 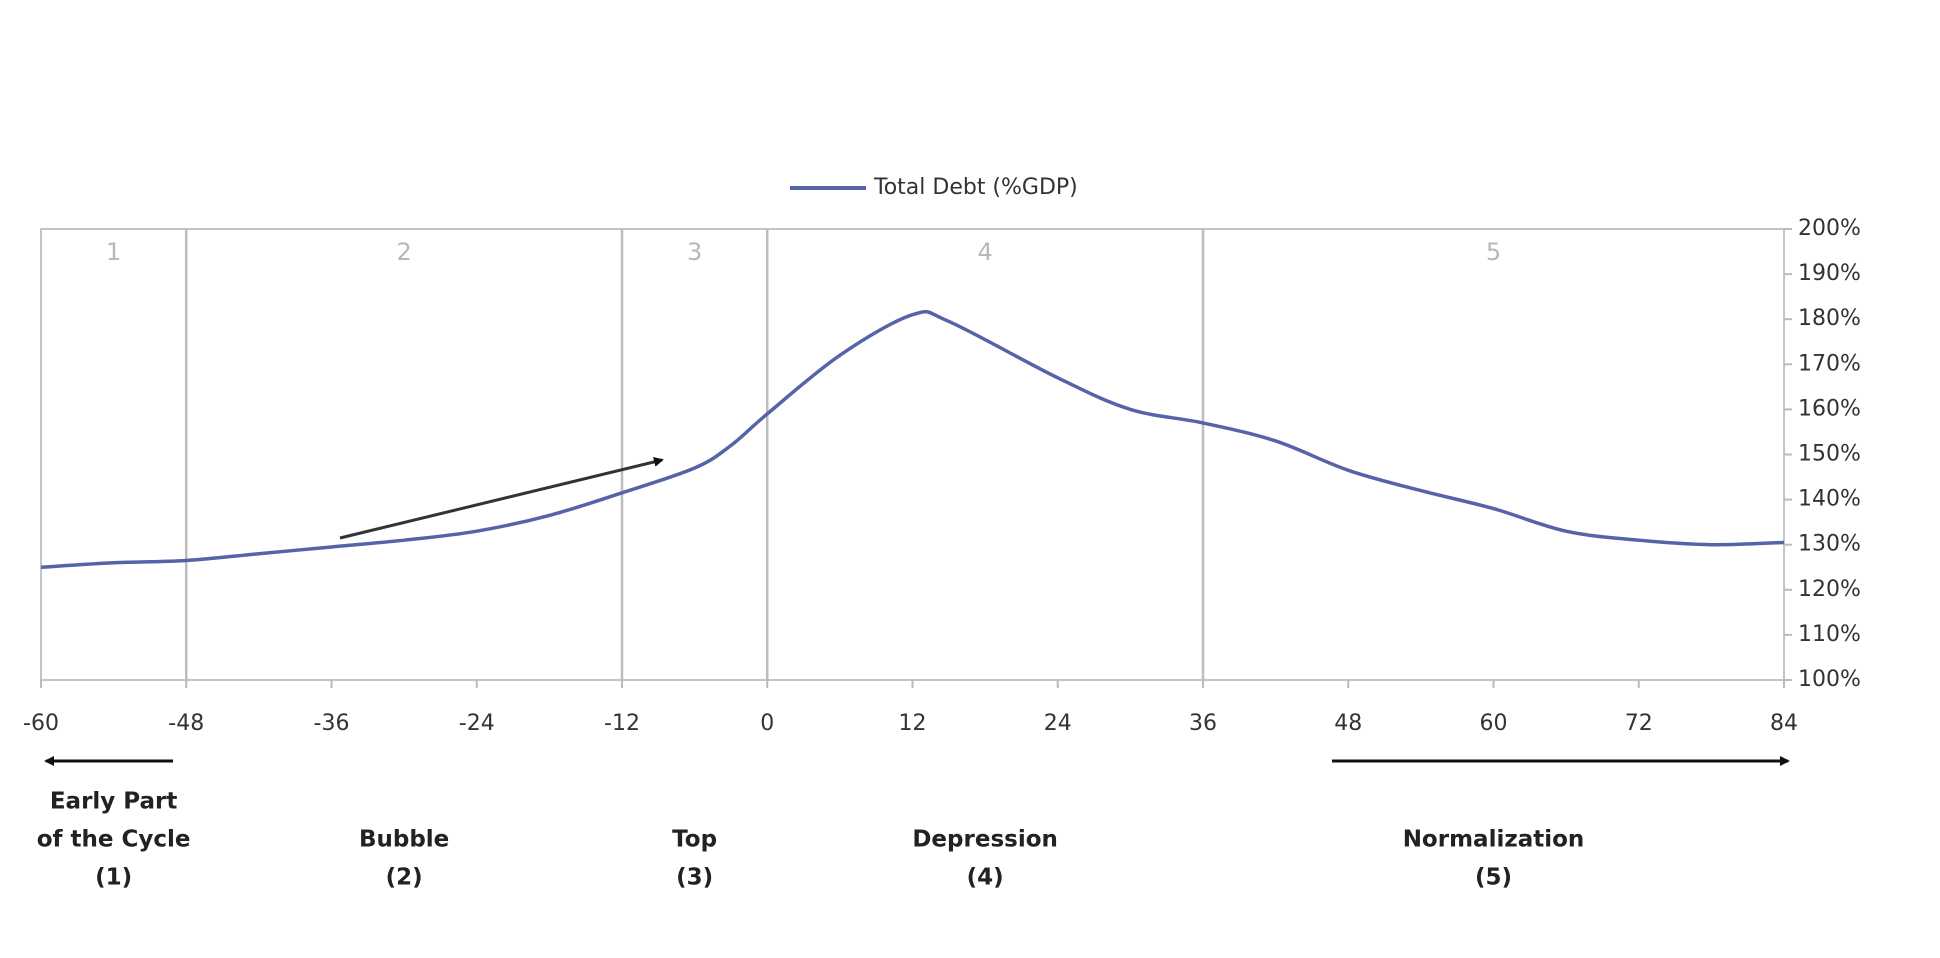 What do you see at coordinates (975, 187) in the screenshot?
I see `legend-label: Total Debt (%GDP)` at bounding box center [975, 187].